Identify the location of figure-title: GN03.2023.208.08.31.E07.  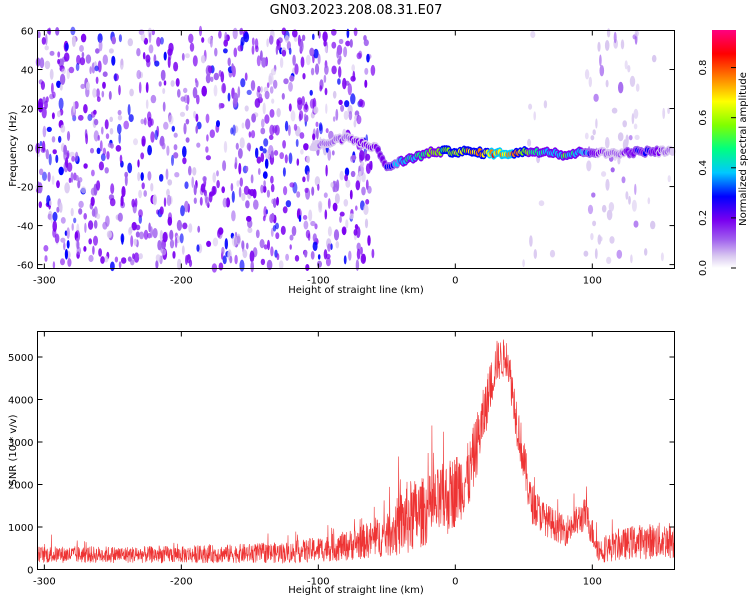
(356, 10).